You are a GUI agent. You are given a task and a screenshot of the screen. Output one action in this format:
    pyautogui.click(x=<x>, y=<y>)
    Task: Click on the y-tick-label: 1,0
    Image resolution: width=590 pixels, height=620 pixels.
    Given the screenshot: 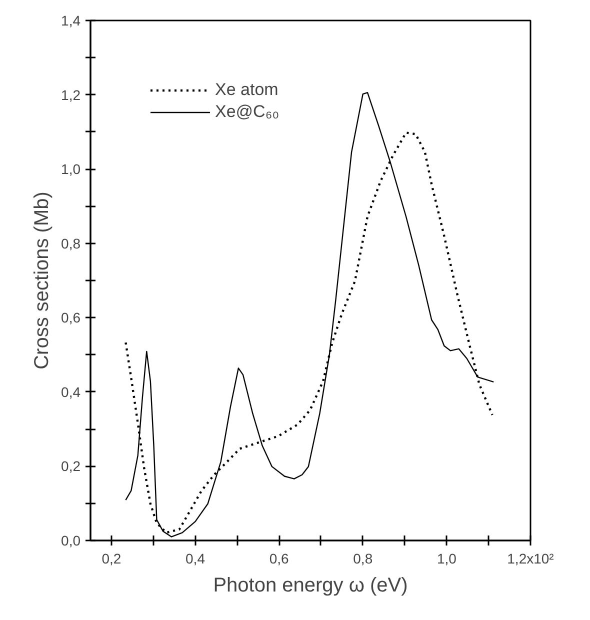 What is the action you would take?
    pyautogui.click(x=71, y=169)
    